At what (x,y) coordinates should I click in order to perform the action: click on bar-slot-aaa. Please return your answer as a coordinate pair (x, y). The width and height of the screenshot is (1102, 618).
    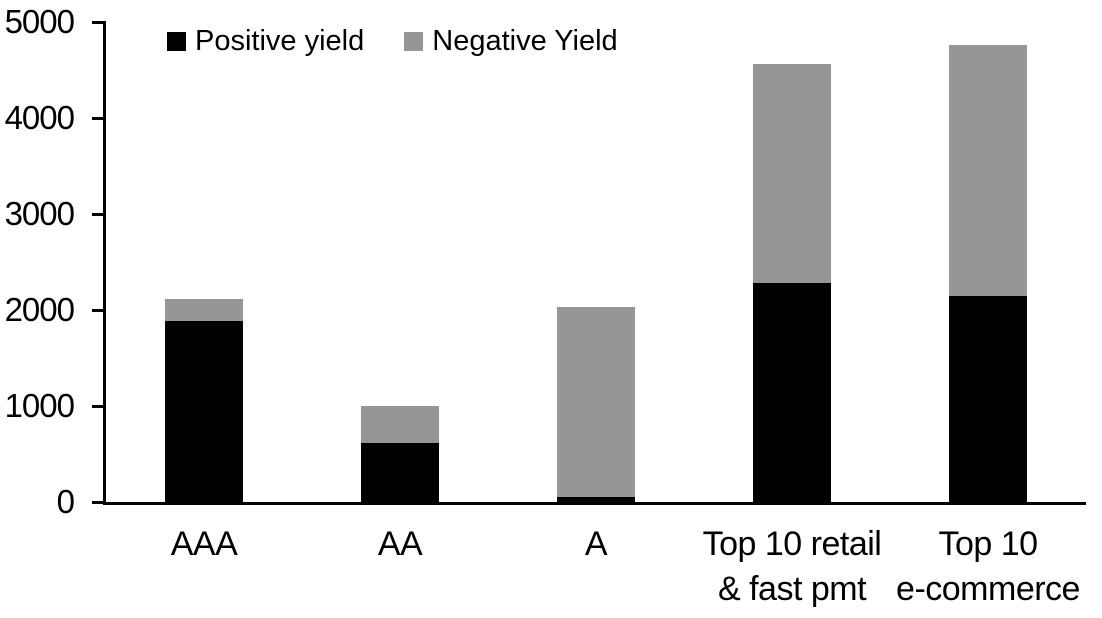
    Looking at the image, I should click on (204, 262).